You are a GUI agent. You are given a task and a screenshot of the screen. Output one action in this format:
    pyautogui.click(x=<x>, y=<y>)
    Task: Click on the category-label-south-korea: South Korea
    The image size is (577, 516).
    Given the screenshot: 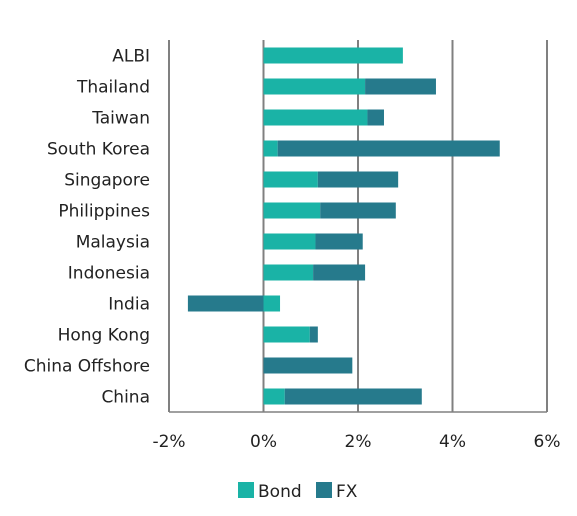 What is the action you would take?
    pyautogui.click(x=98, y=150)
    